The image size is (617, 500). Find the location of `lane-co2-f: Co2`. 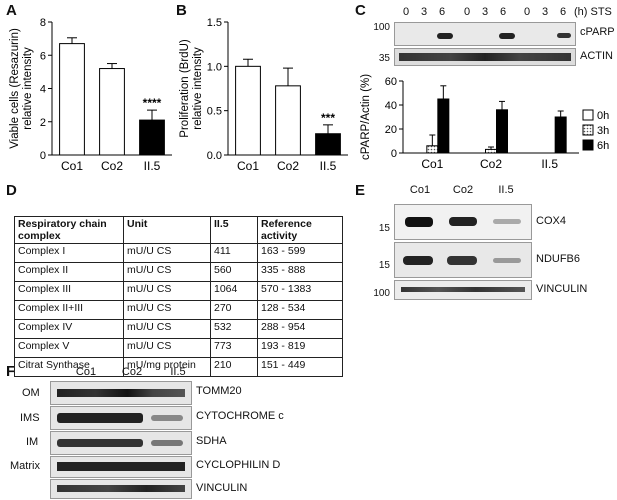

lane-co2-f: Co2 is located at coordinates (132, 372).